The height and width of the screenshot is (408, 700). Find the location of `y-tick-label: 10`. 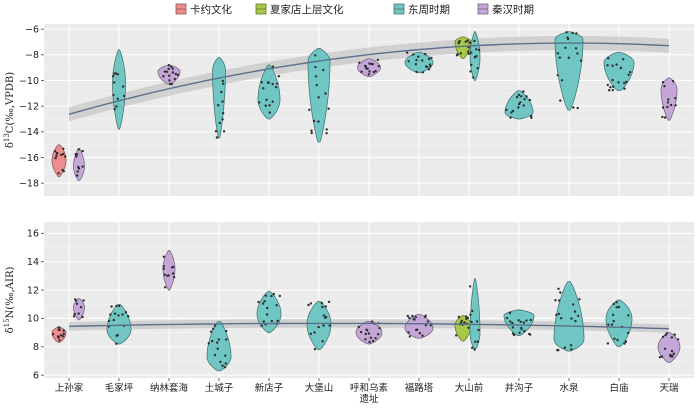

y-tick-label: 10 is located at coordinates (33, 319).